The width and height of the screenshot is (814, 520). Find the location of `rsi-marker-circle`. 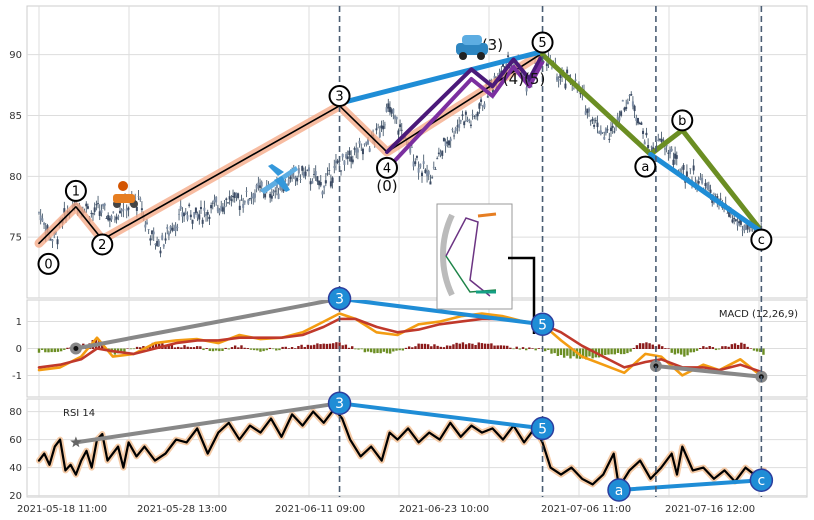

rsi-marker-circle is located at coordinates (619, 490).